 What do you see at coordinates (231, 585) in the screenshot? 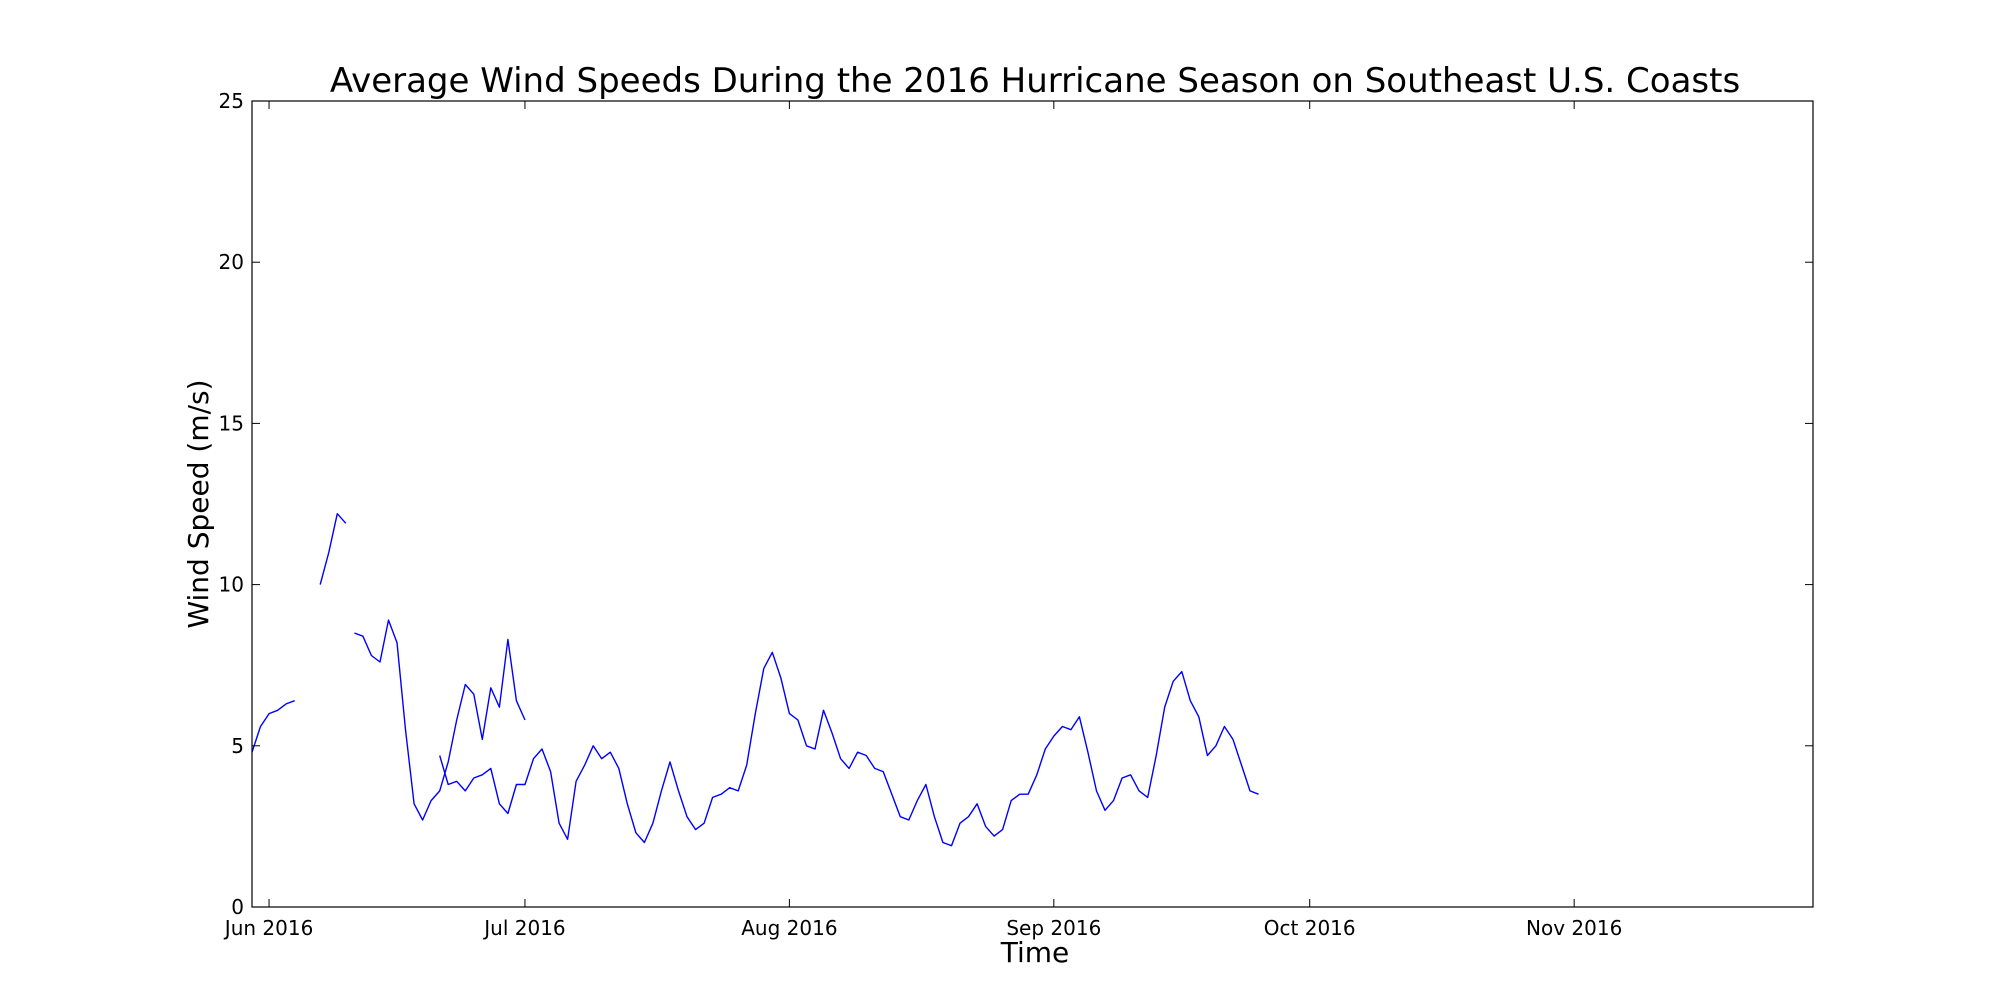
I see `y-tick-label: 10` at bounding box center [231, 585].